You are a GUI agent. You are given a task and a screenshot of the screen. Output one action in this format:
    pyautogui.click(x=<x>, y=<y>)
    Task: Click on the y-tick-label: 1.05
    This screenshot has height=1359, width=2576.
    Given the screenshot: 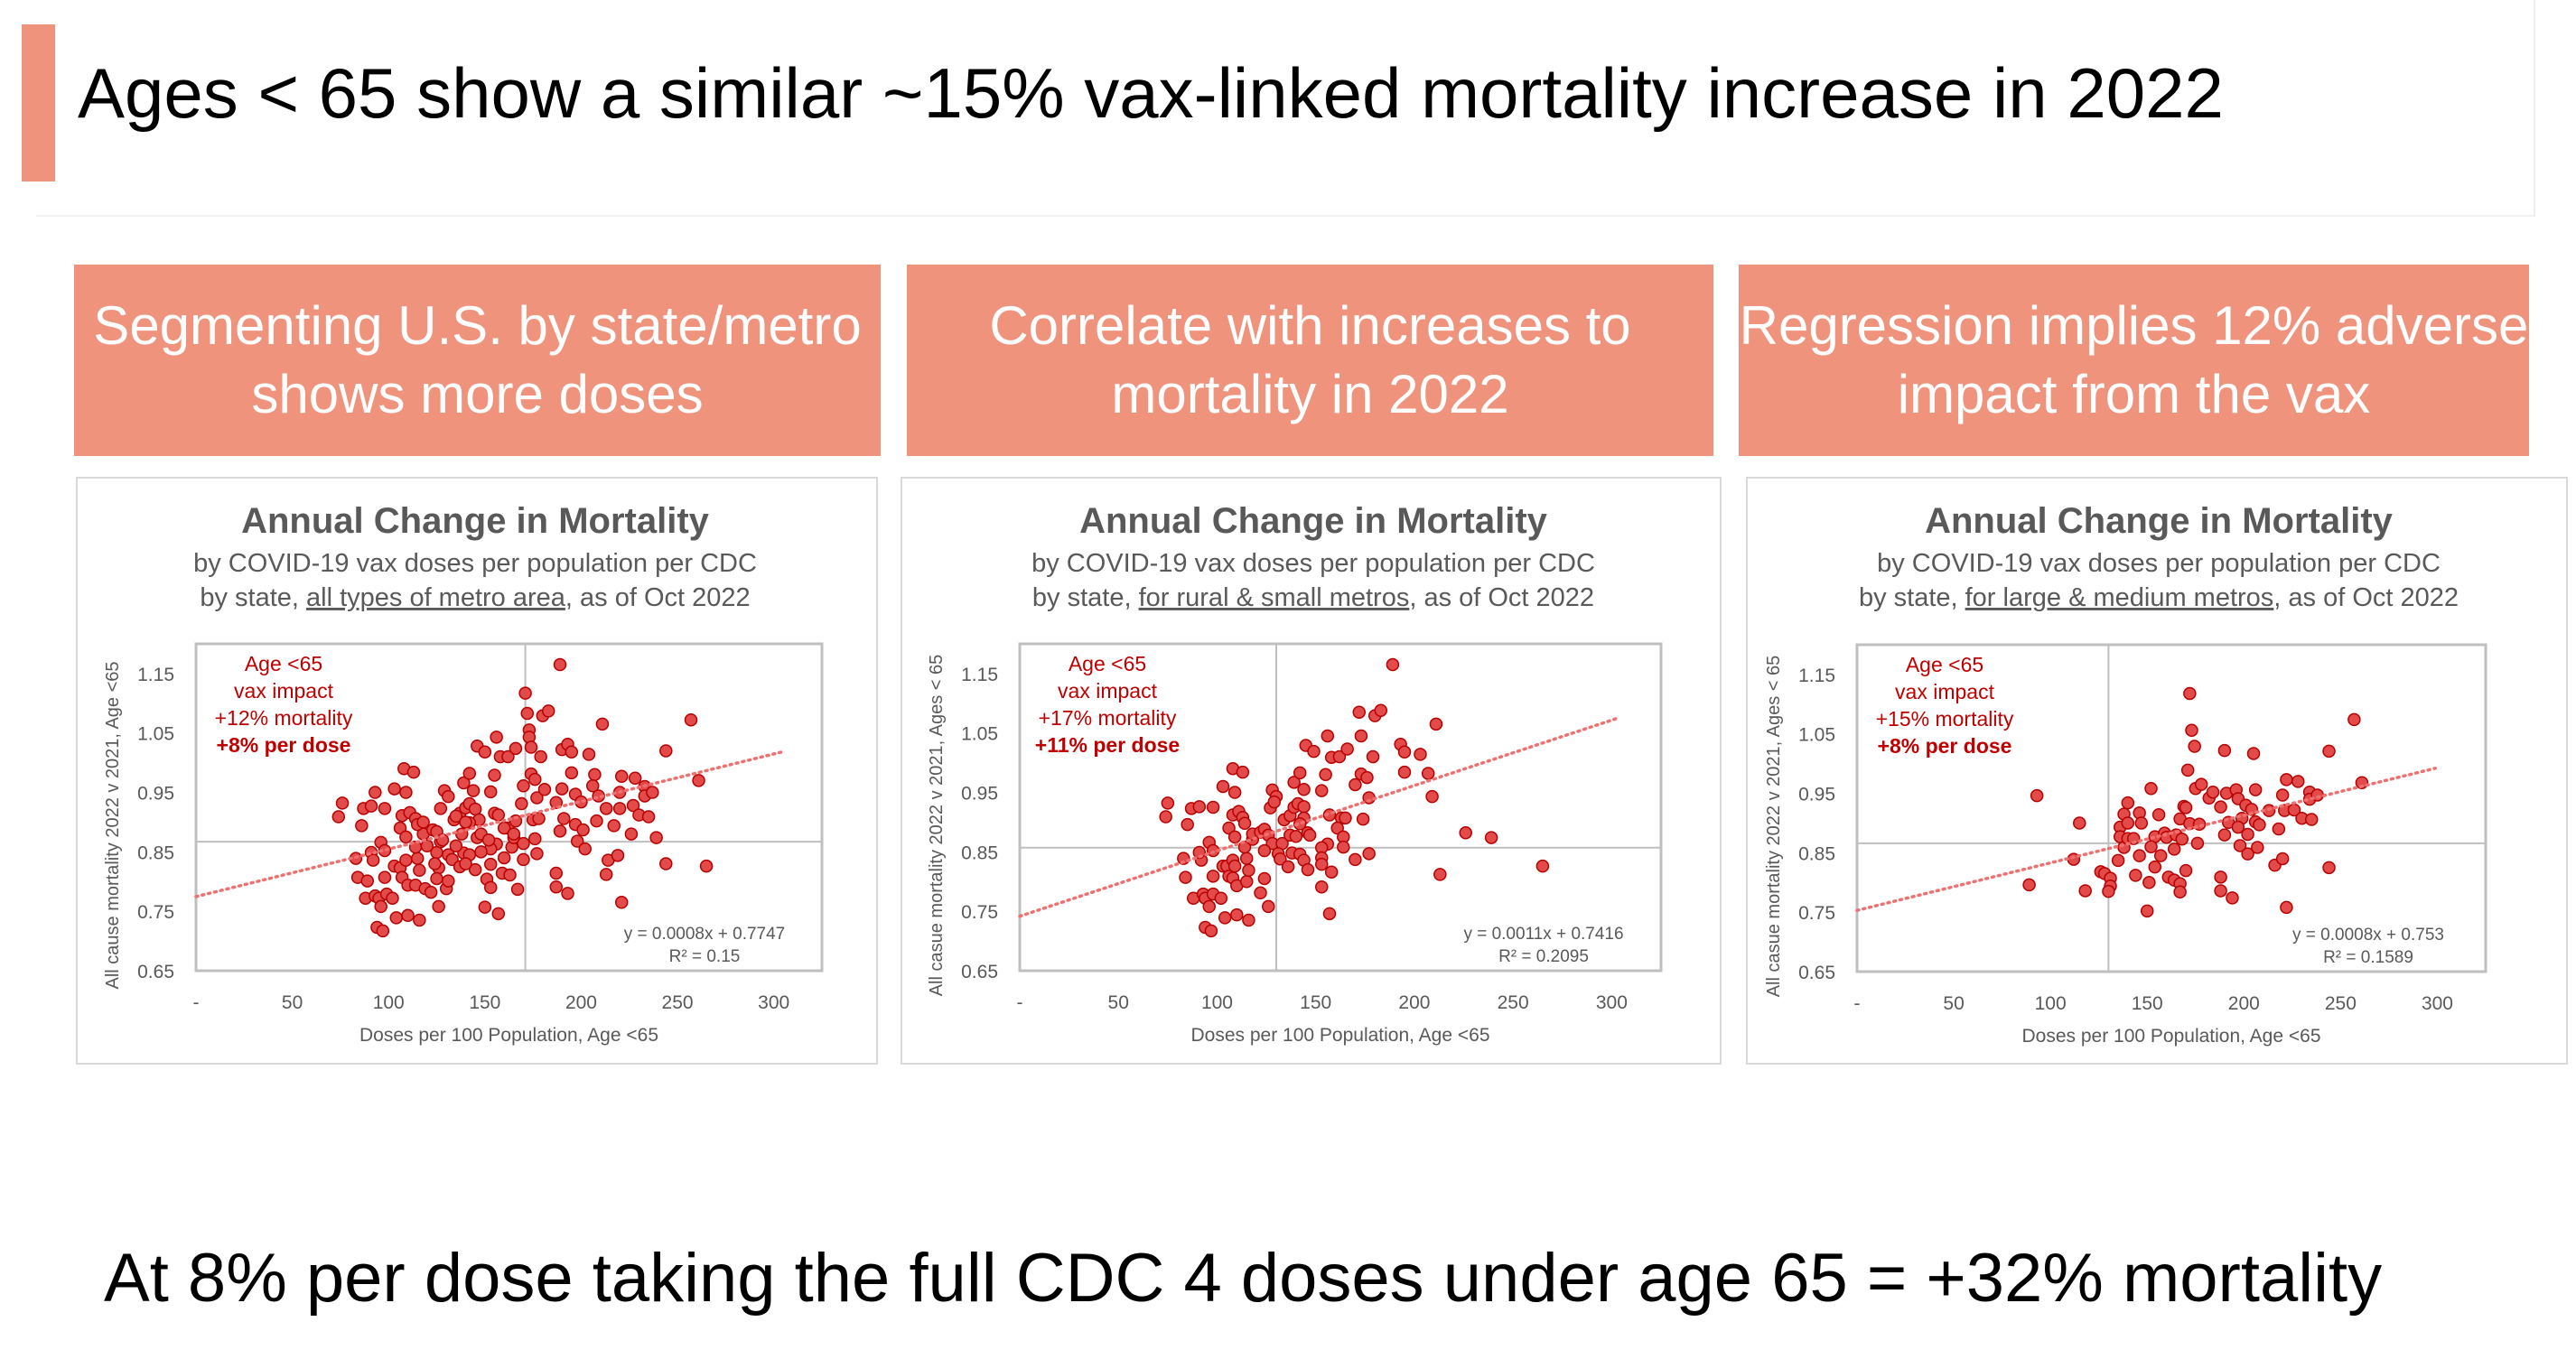 What is the action you would take?
    pyautogui.click(x=980, y=734)
    